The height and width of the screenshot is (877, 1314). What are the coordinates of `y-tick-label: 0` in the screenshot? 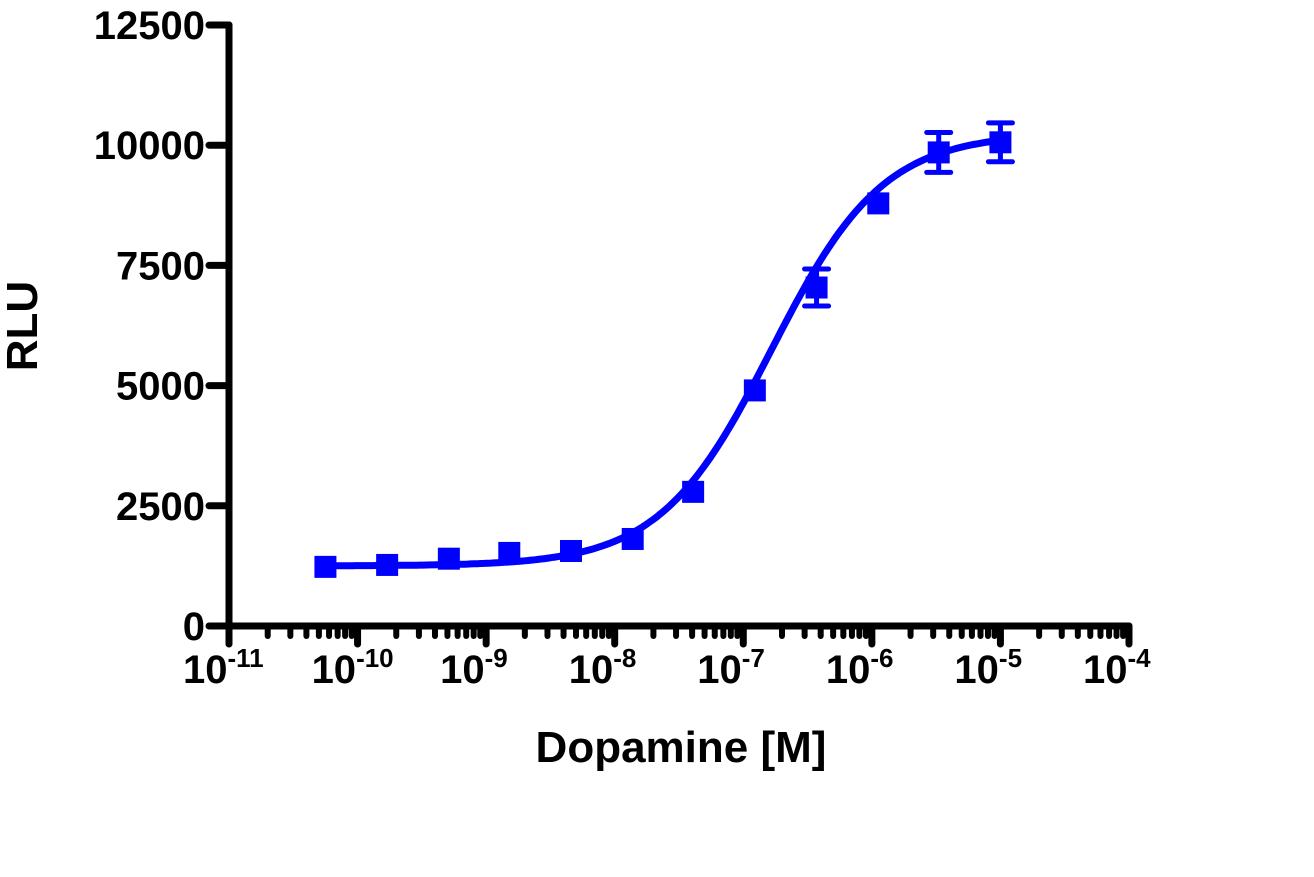 It's located at (194, 627).